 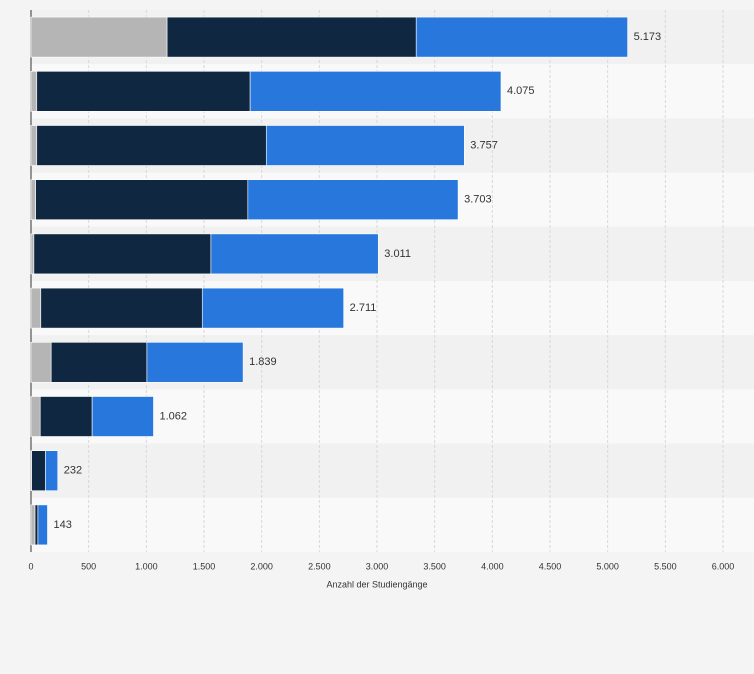 What do you see at coordinates (484, 145) in the screenshot?
I see `total-label: 3.757` at bounding box center [484, 145].